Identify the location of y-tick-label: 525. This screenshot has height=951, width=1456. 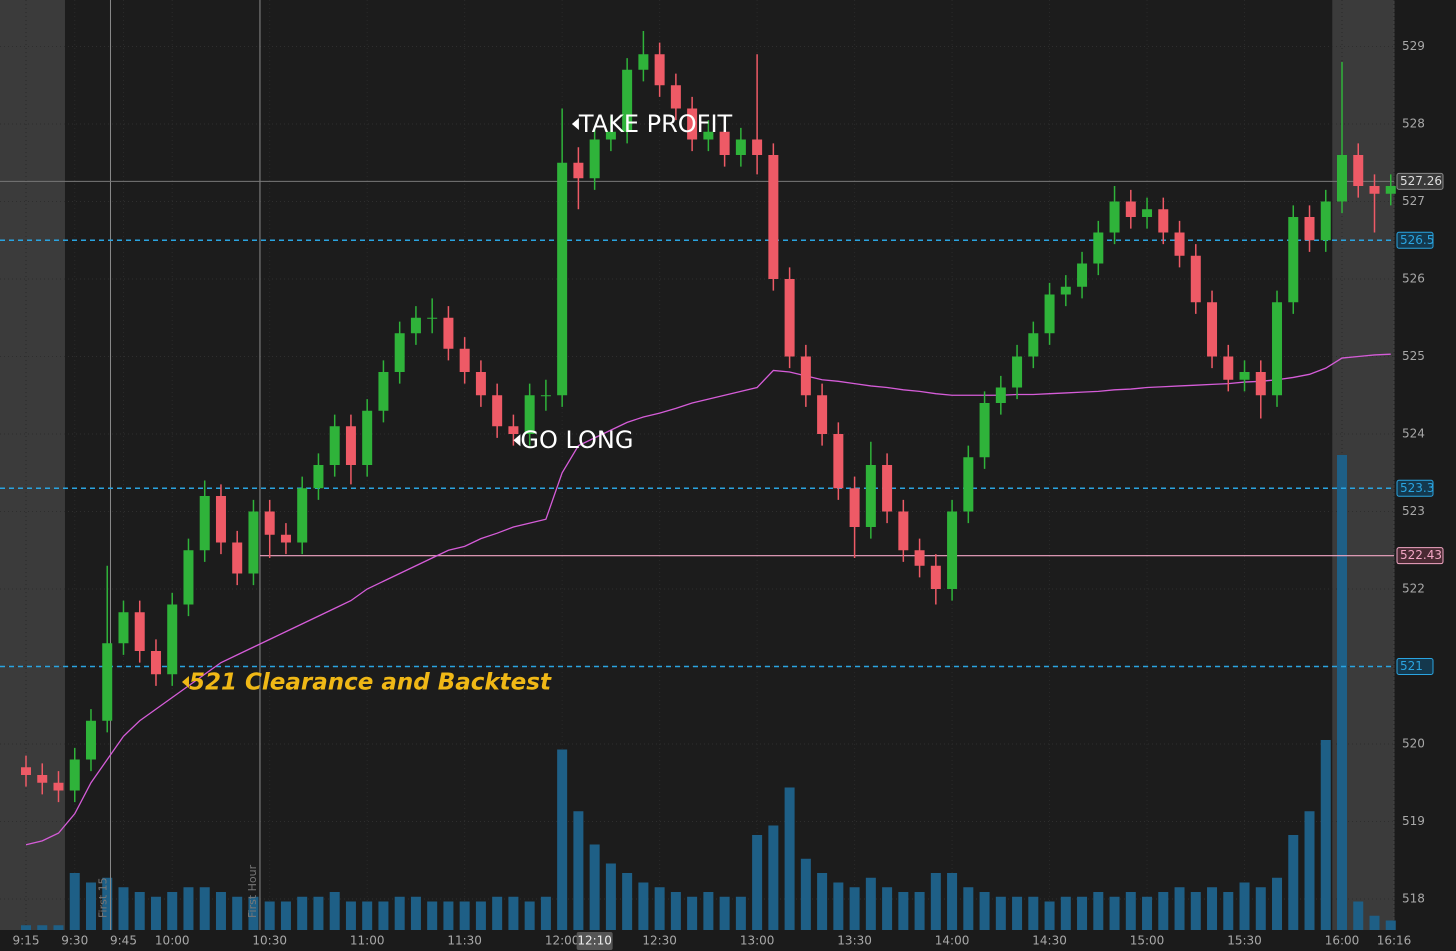
(1413, 356).